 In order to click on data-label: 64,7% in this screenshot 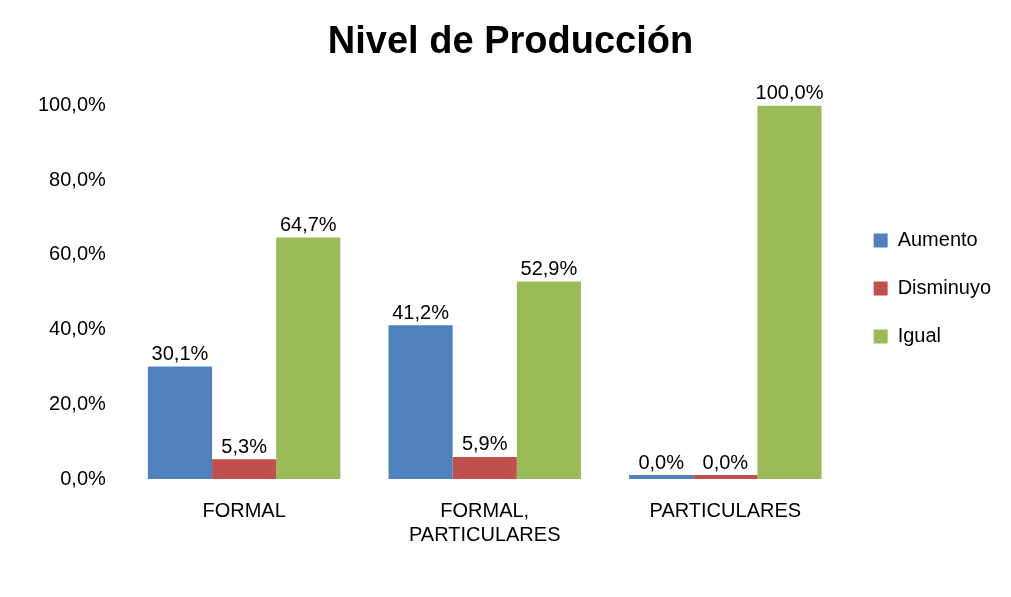, I will do `click(308, 223)`.